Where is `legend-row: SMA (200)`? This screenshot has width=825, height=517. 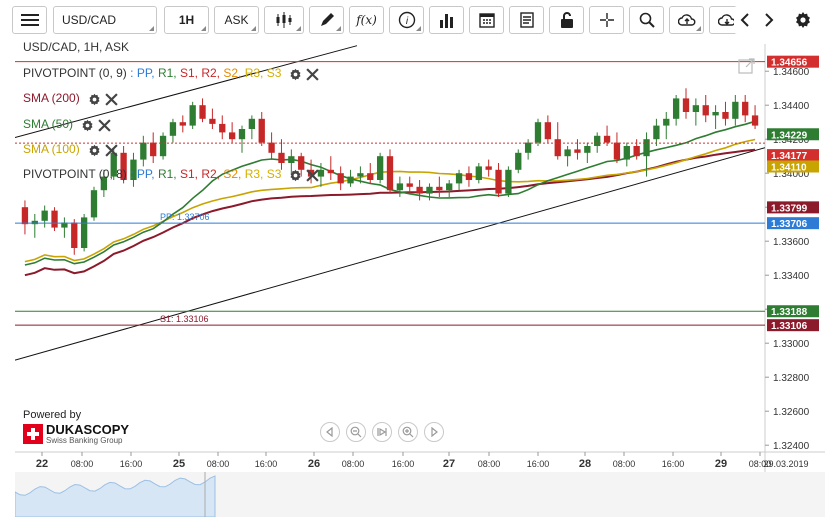 legend-row: SMA (200) is located at coordinates (70, 98).